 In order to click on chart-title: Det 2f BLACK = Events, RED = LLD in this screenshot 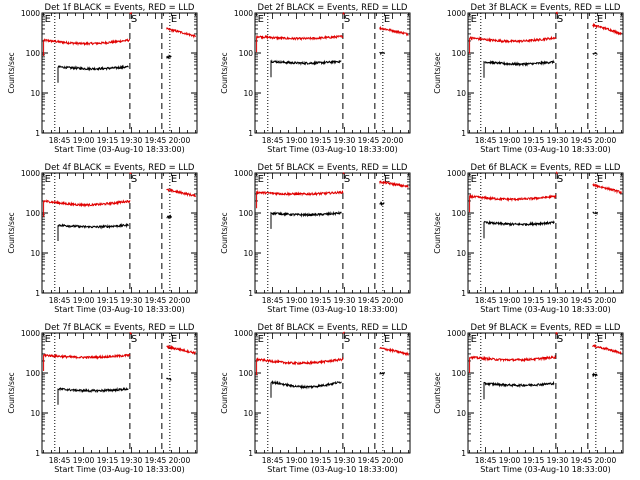, I will do `click(333, 8)`.